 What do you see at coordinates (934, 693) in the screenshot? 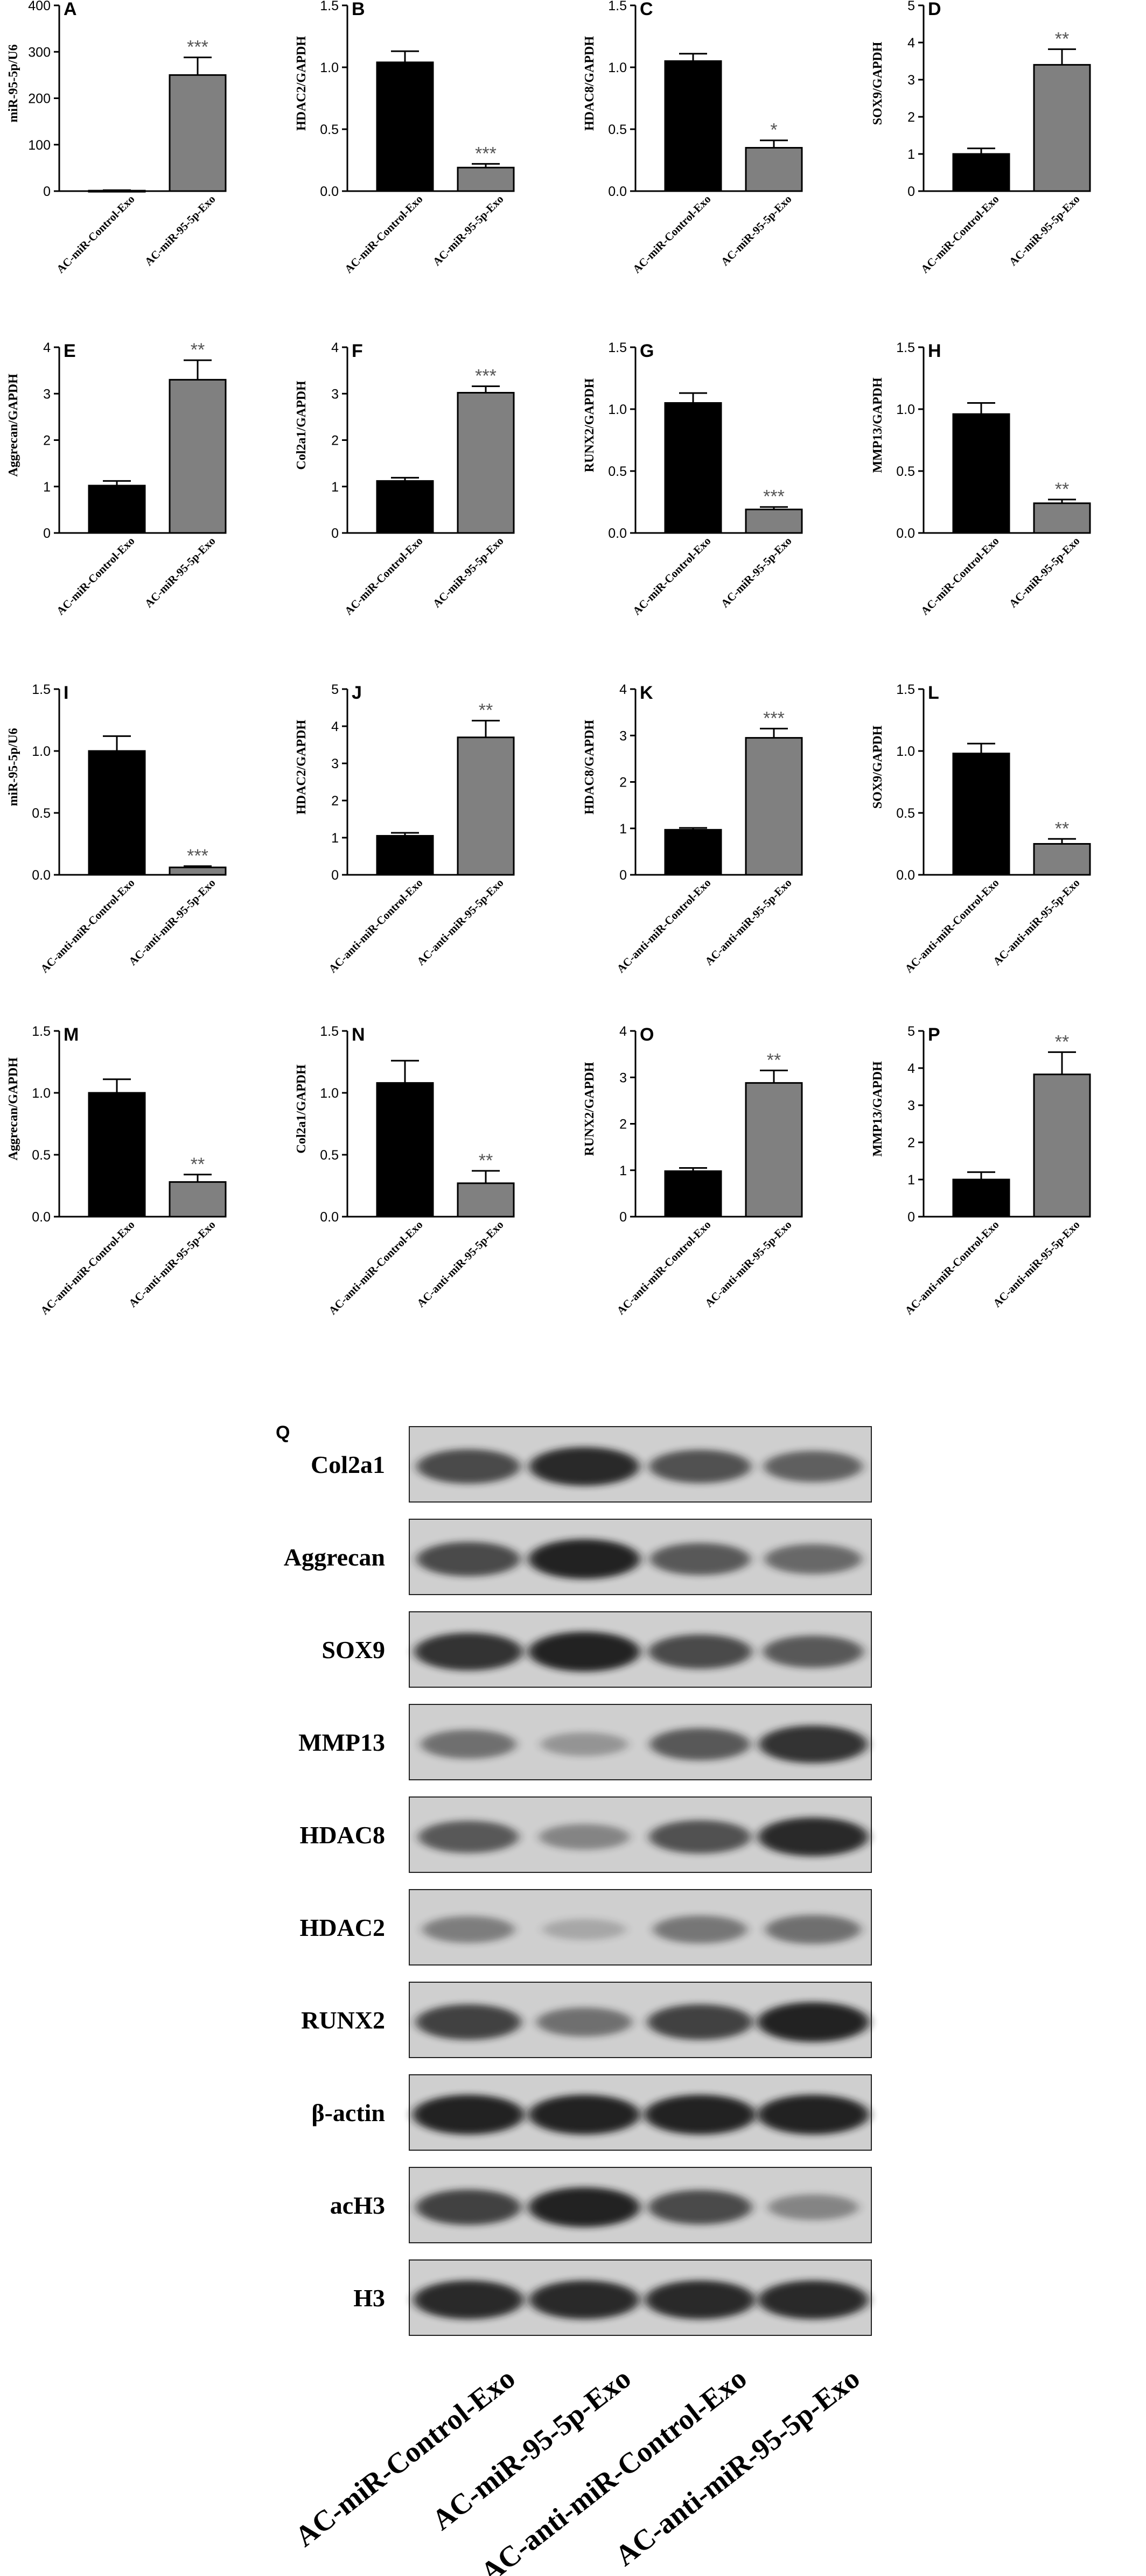
I see `panel-letter: L` at bounding box center [934, 693].